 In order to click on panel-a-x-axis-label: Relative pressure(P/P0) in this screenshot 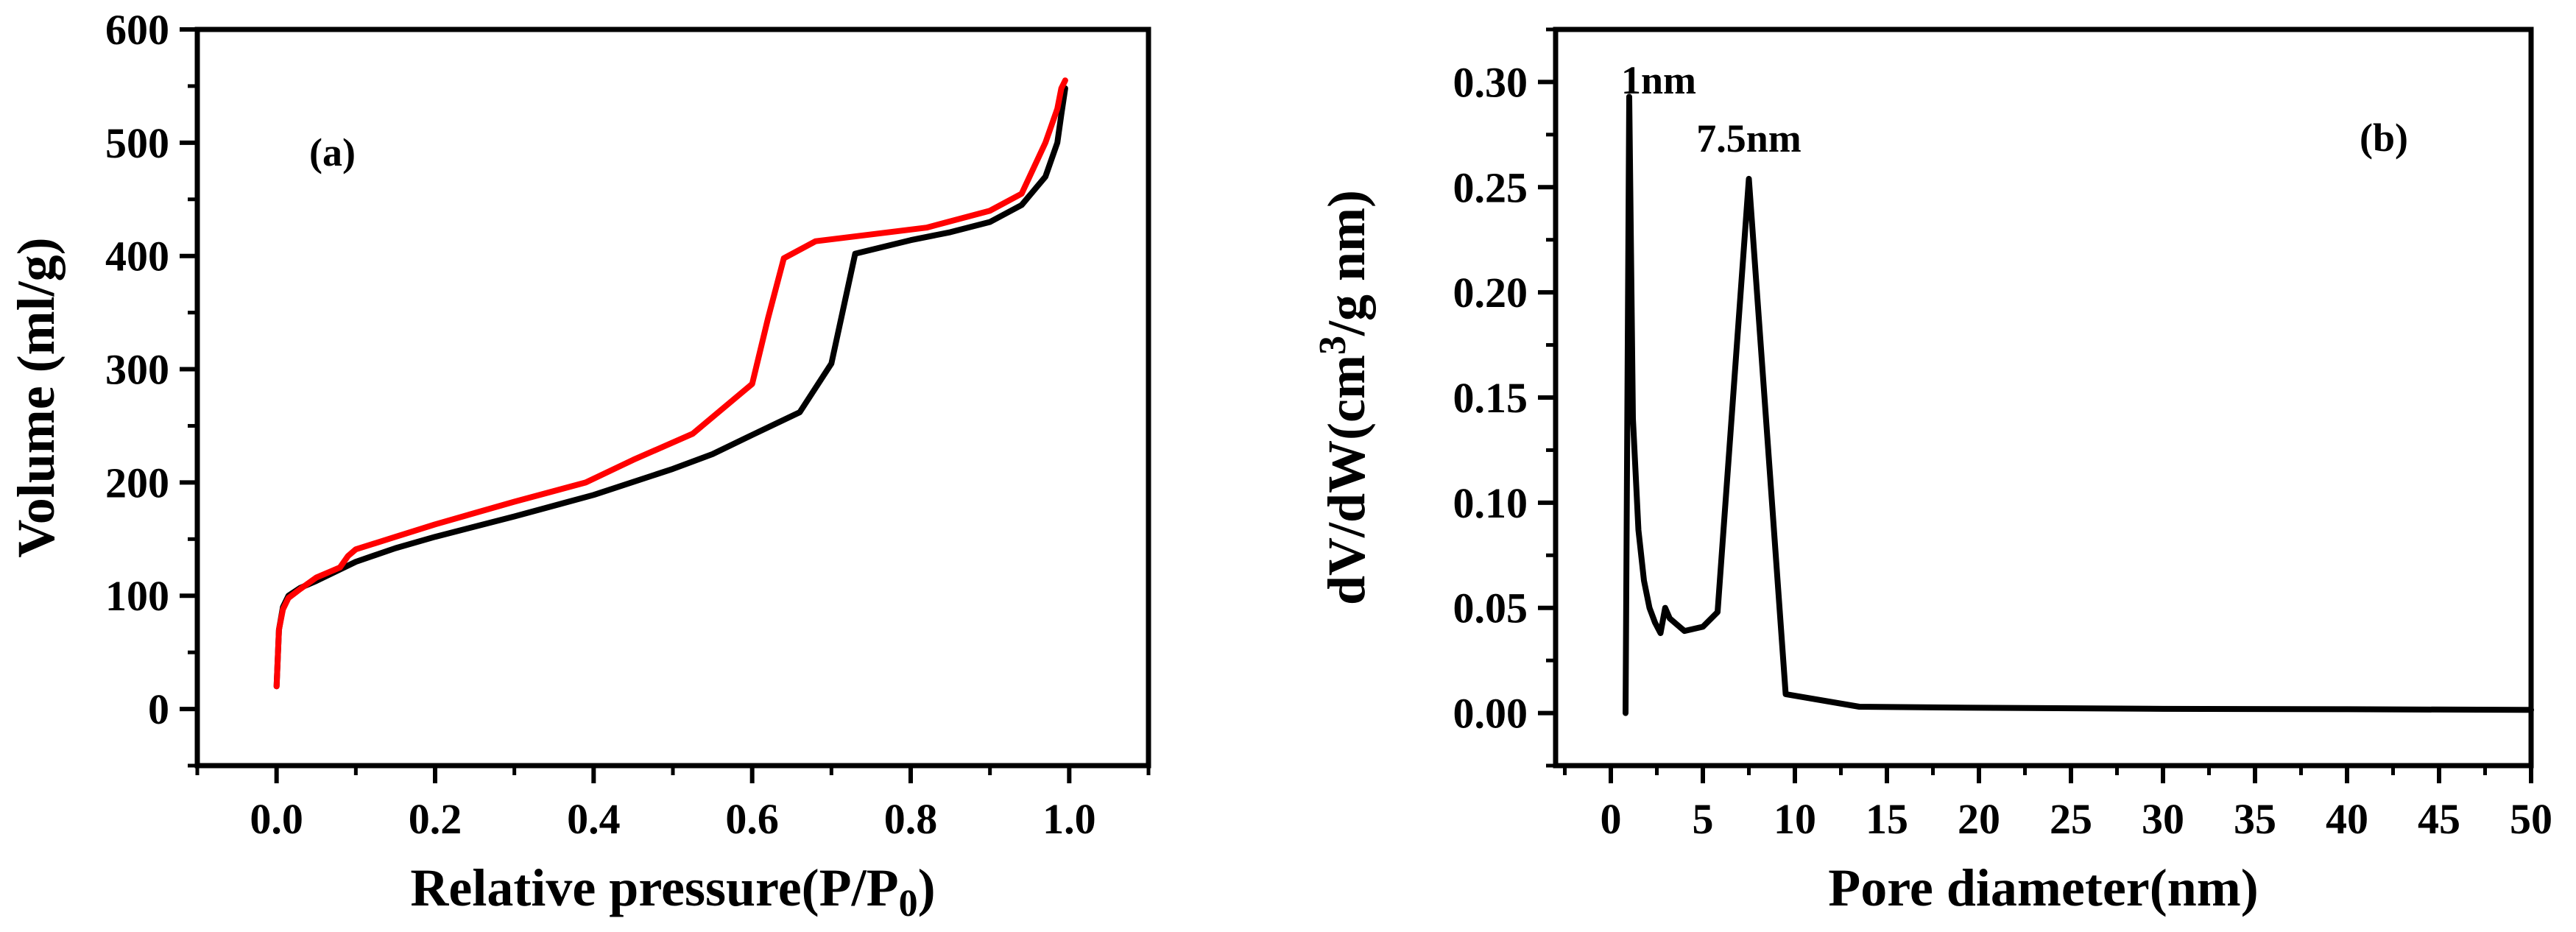, I will do `click(672, 891)`.